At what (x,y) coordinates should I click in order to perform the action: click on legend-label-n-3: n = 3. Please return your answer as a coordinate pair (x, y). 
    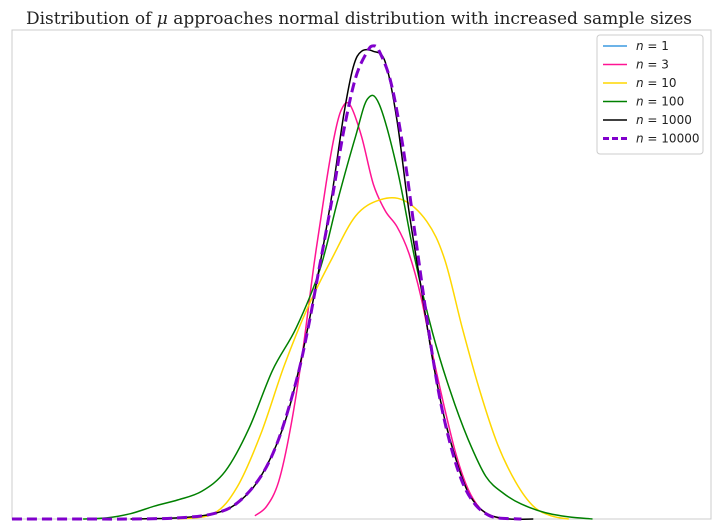
    Looking at the image, I should click on (652, 65).